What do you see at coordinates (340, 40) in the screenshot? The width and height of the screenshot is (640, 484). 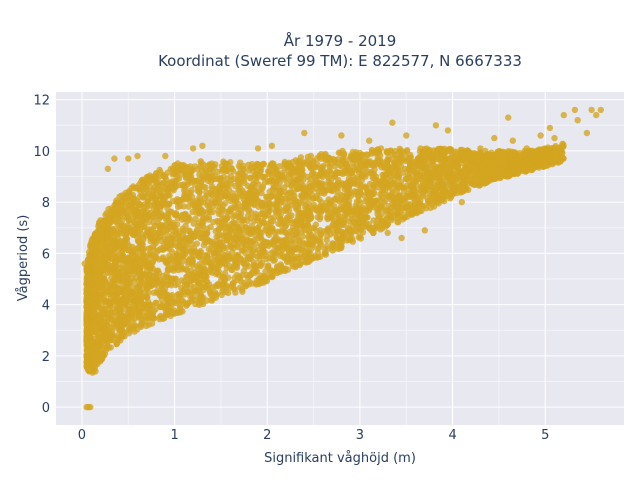 I see `chart-title-line-1: År 1979 - 2019` at bounding box center [340, 40].